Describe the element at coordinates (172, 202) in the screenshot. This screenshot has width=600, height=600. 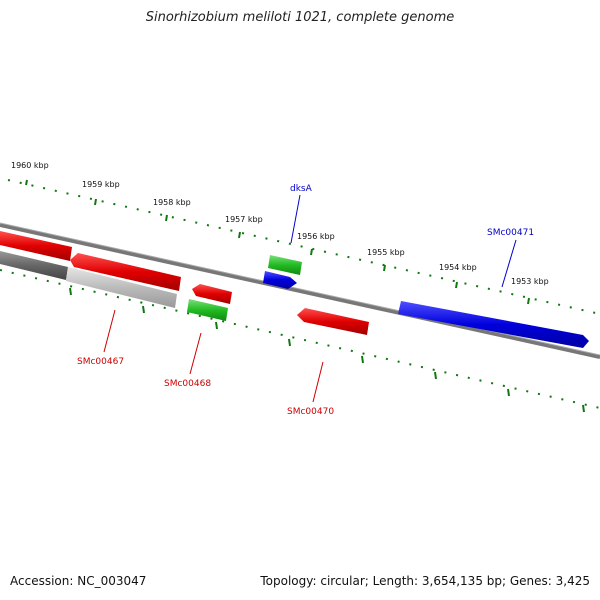
I see `scale-label-1958: 1958 kbp` at that location.